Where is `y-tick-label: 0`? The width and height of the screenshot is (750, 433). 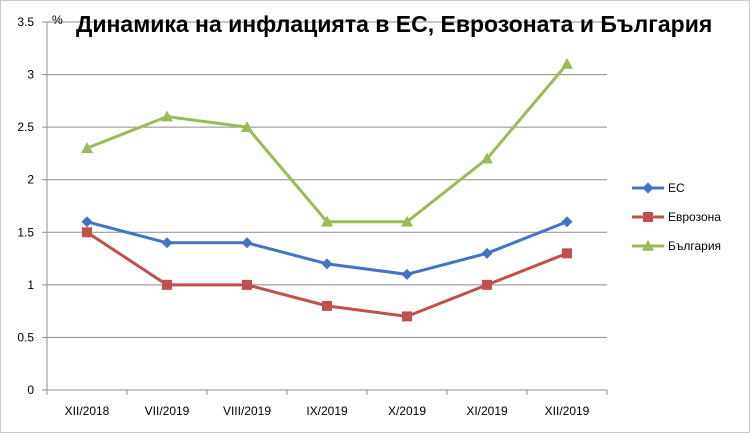
y-tick-label: 0 is located at coordinates (30, 390).